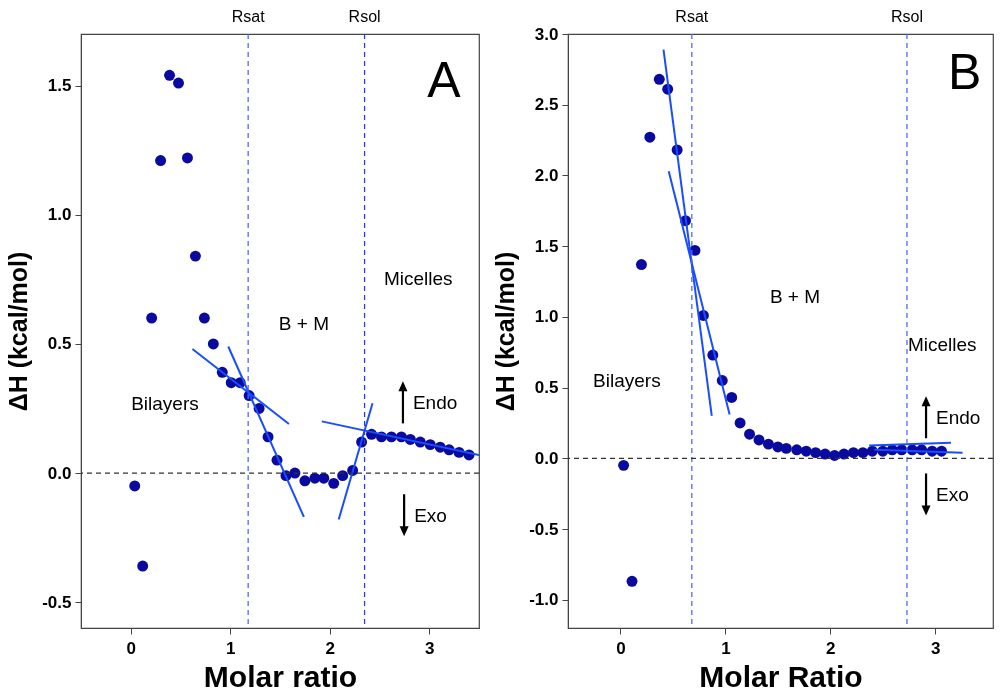 Image resolution: width=1006 pixels, height=689 pixels. I want to click on annotation: A, so click(444, 79).